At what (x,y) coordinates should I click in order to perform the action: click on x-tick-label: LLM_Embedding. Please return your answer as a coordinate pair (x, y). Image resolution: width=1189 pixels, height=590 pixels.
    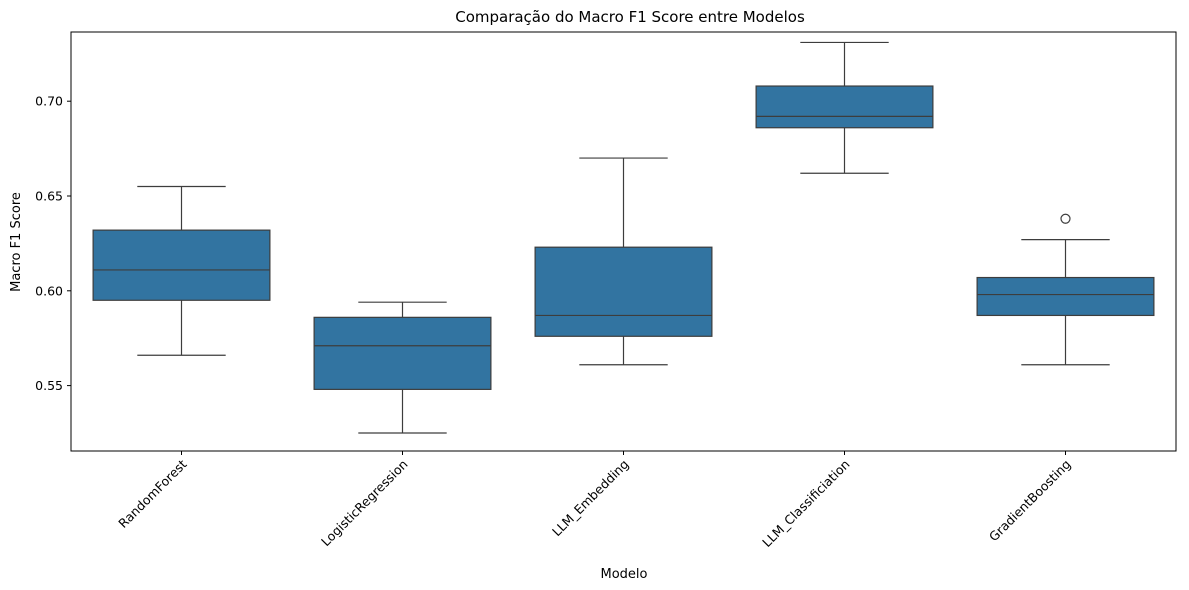
    Looking at the image, I should click on (590, 498).